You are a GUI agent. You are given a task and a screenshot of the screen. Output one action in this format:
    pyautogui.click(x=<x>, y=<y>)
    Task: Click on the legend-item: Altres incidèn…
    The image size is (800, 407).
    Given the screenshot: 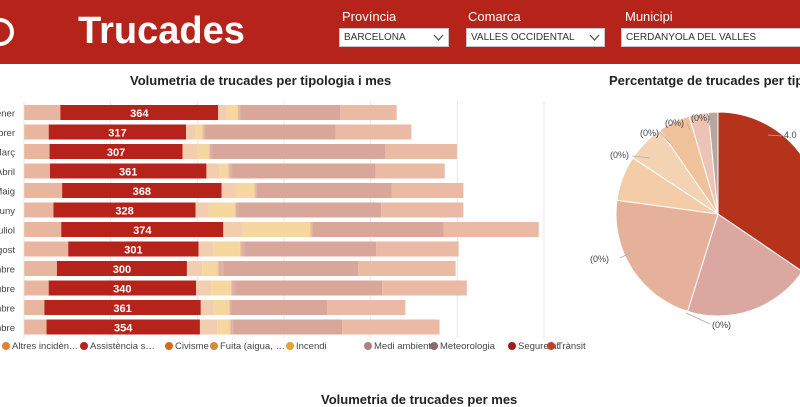 What is the action you would take?
    pyautogui.click(x=40, y=346)
    